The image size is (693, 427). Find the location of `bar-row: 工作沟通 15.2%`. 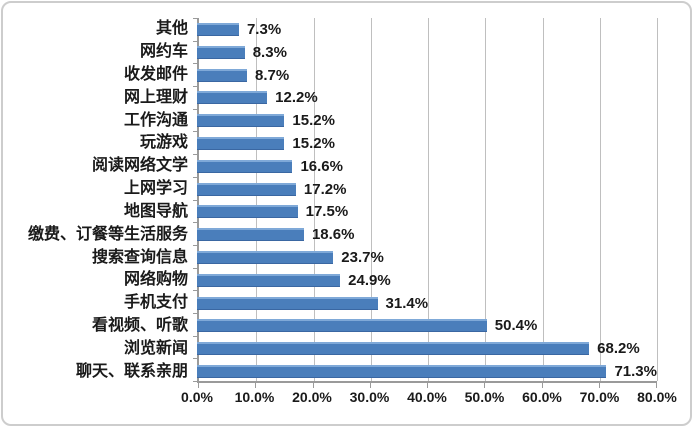

bar-row: 工作沟通 15.2% is located at coordinates (328, 120).